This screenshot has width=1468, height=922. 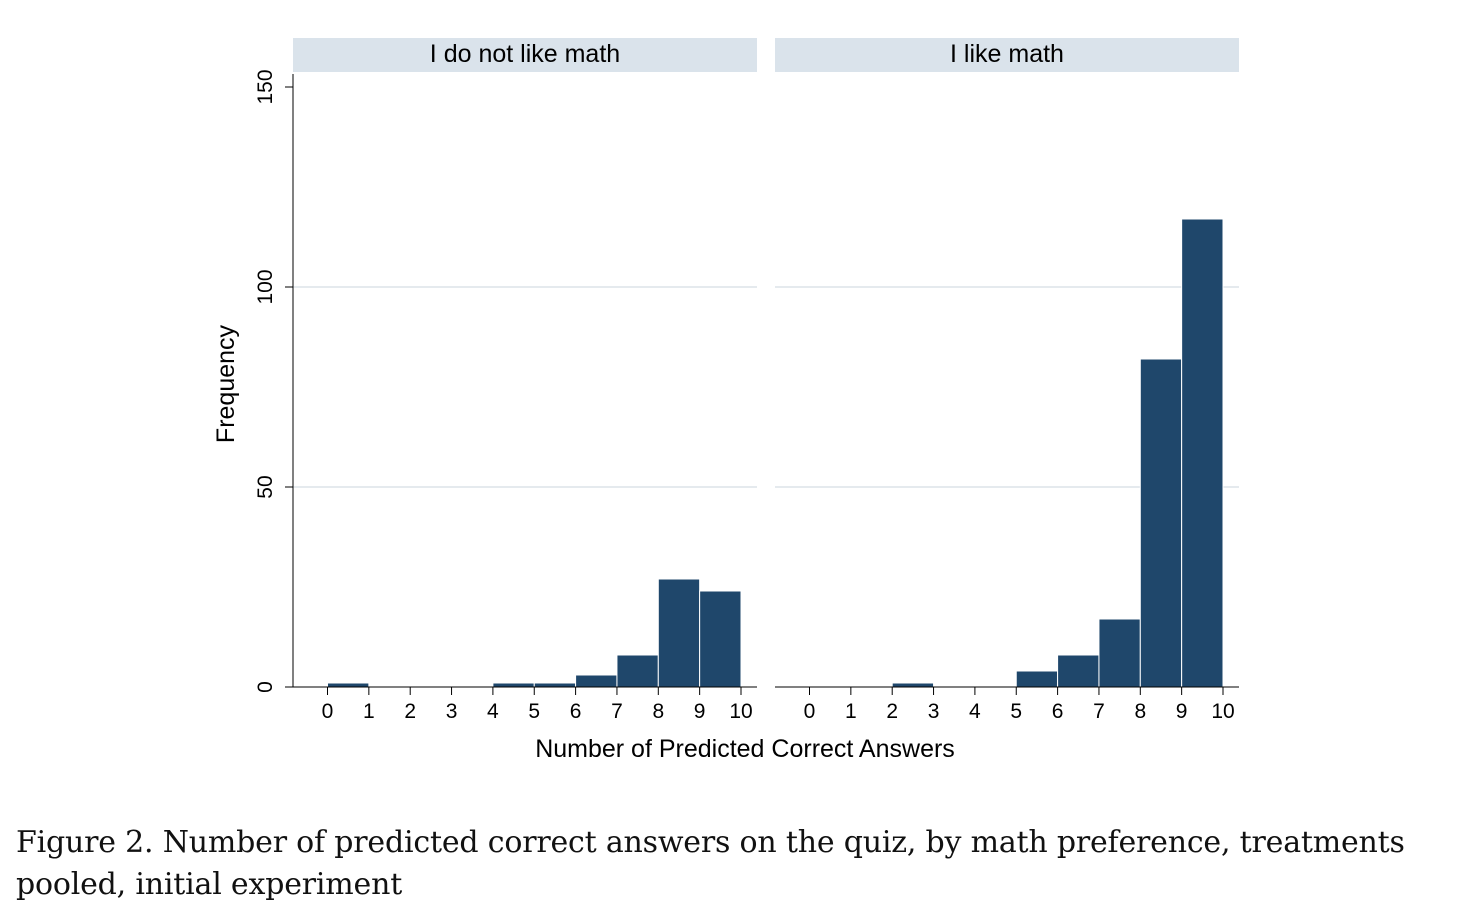 I want to click on y-axis-label: Frequency, so click(x=226, y=383).